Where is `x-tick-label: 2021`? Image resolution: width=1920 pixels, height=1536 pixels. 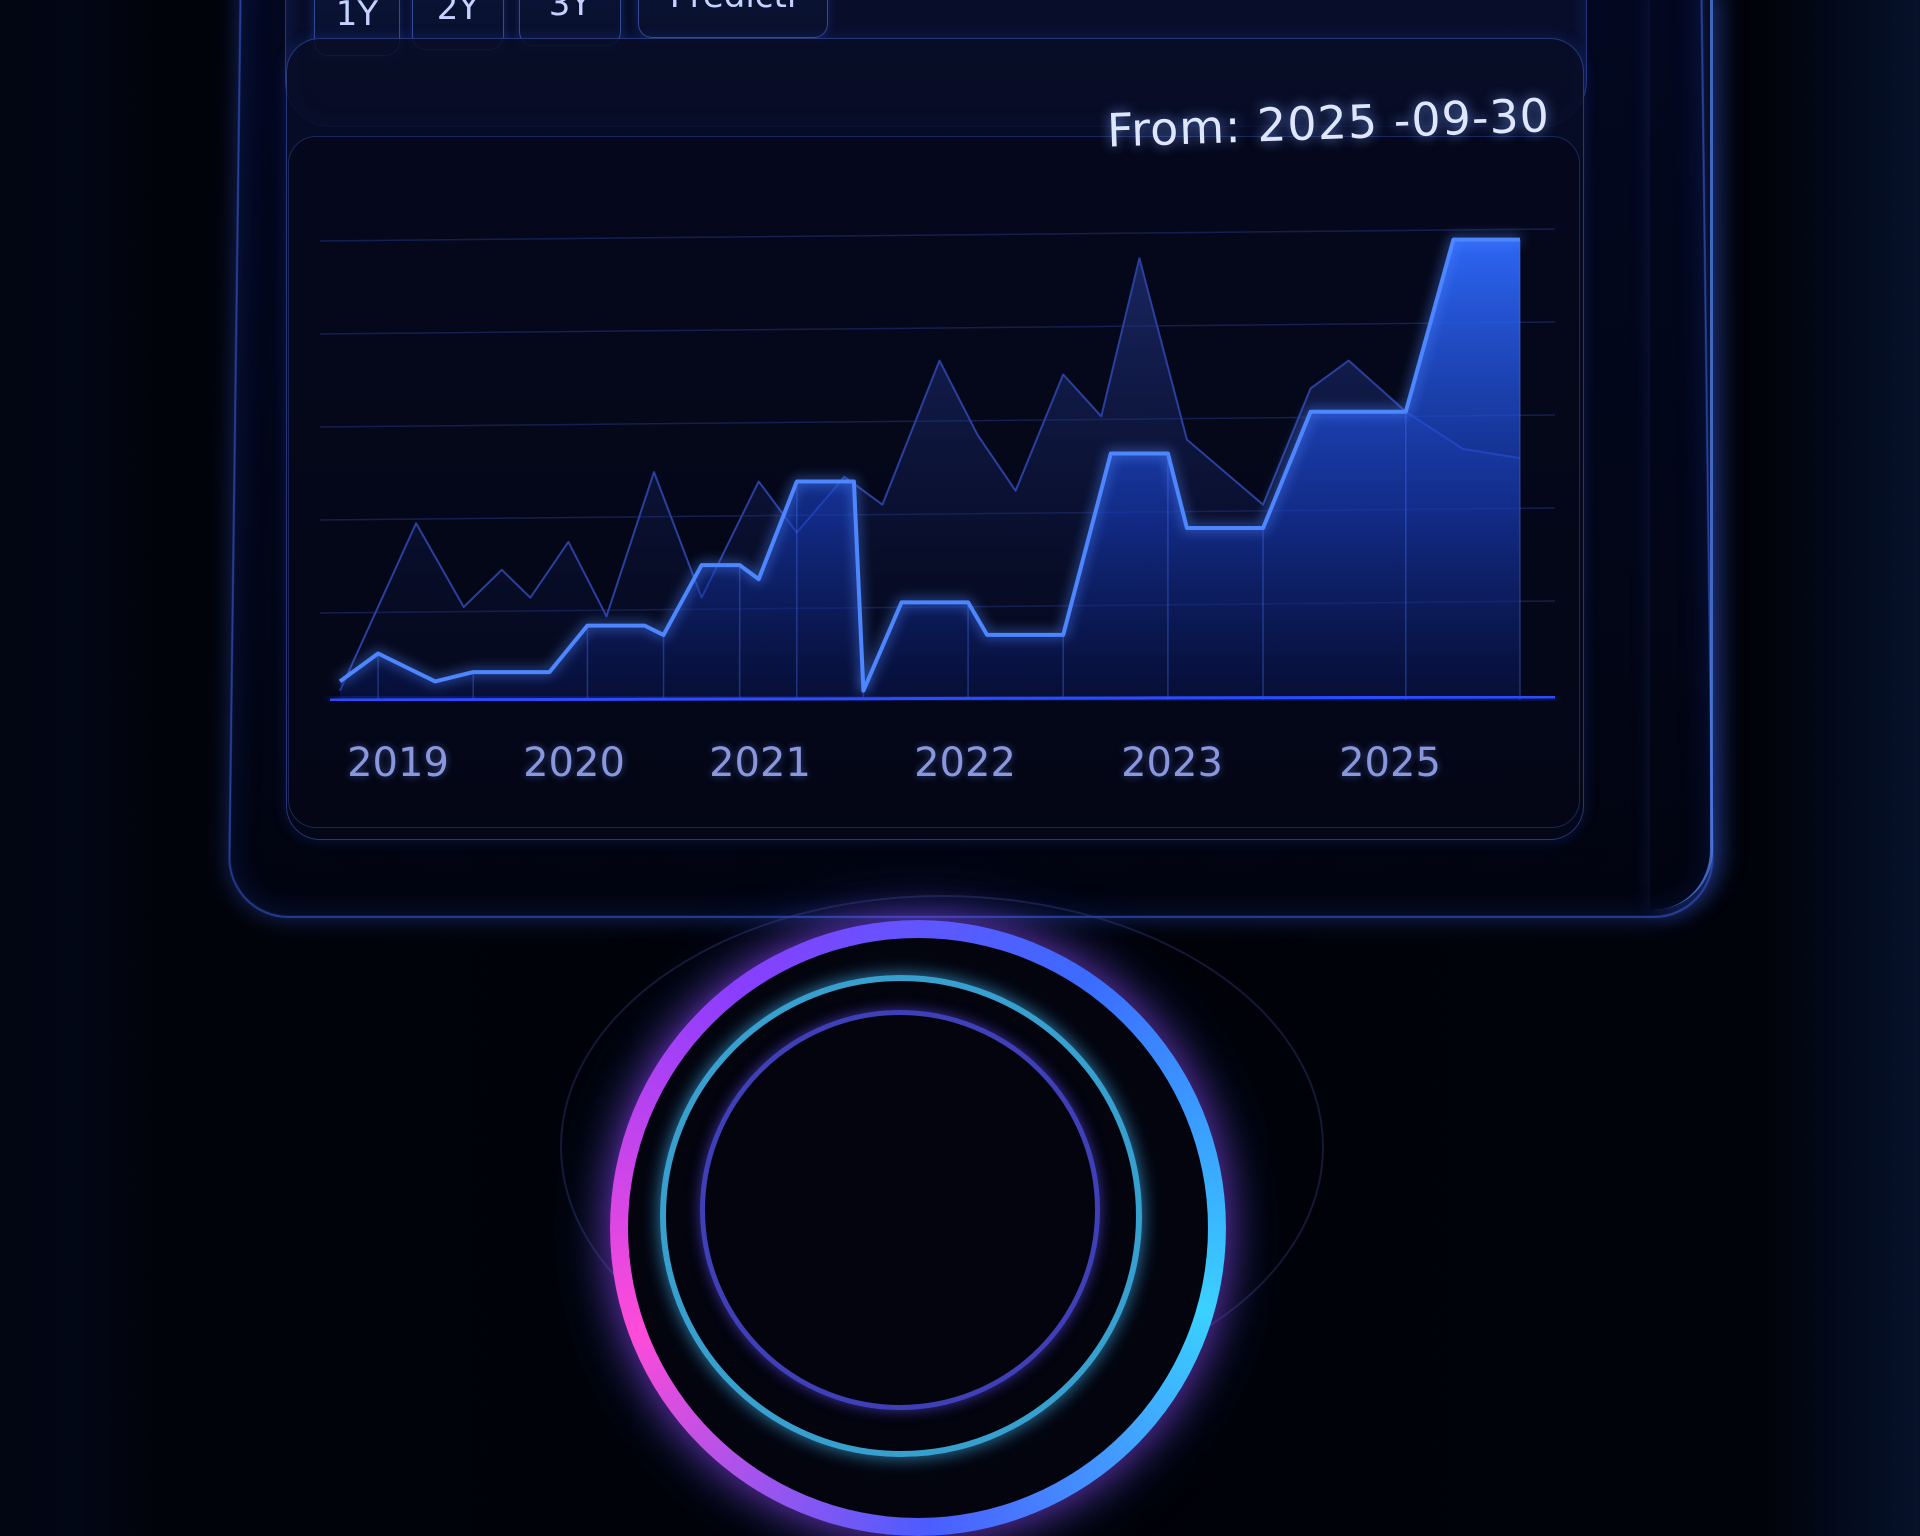
x-tick-label: 2021 is located at coordinates (760, 763).